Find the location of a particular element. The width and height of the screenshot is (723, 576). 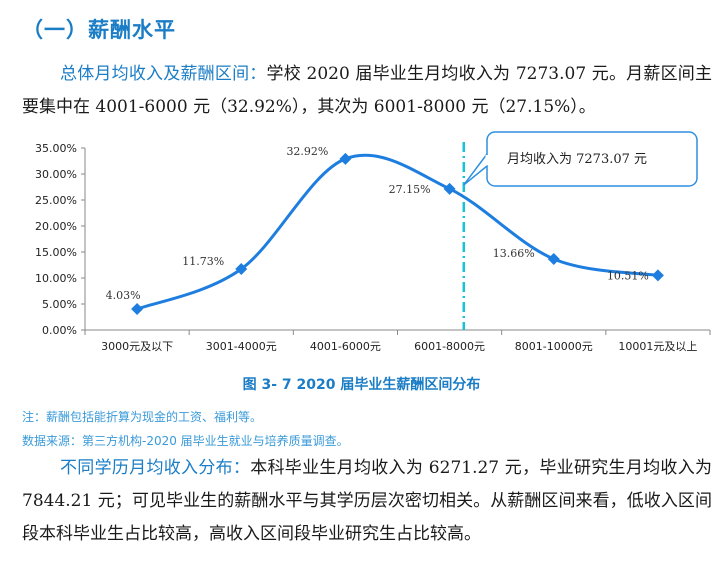

callout-pointer is located at coordinates (475, 169).